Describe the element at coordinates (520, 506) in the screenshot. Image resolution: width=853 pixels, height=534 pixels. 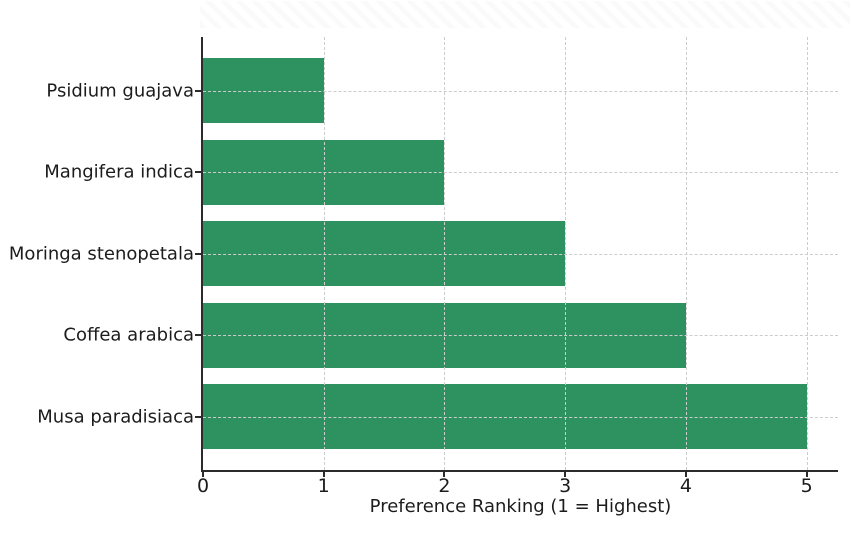
I see `x-axis-title: Preference Ranking (1 = Highest)` at that location.